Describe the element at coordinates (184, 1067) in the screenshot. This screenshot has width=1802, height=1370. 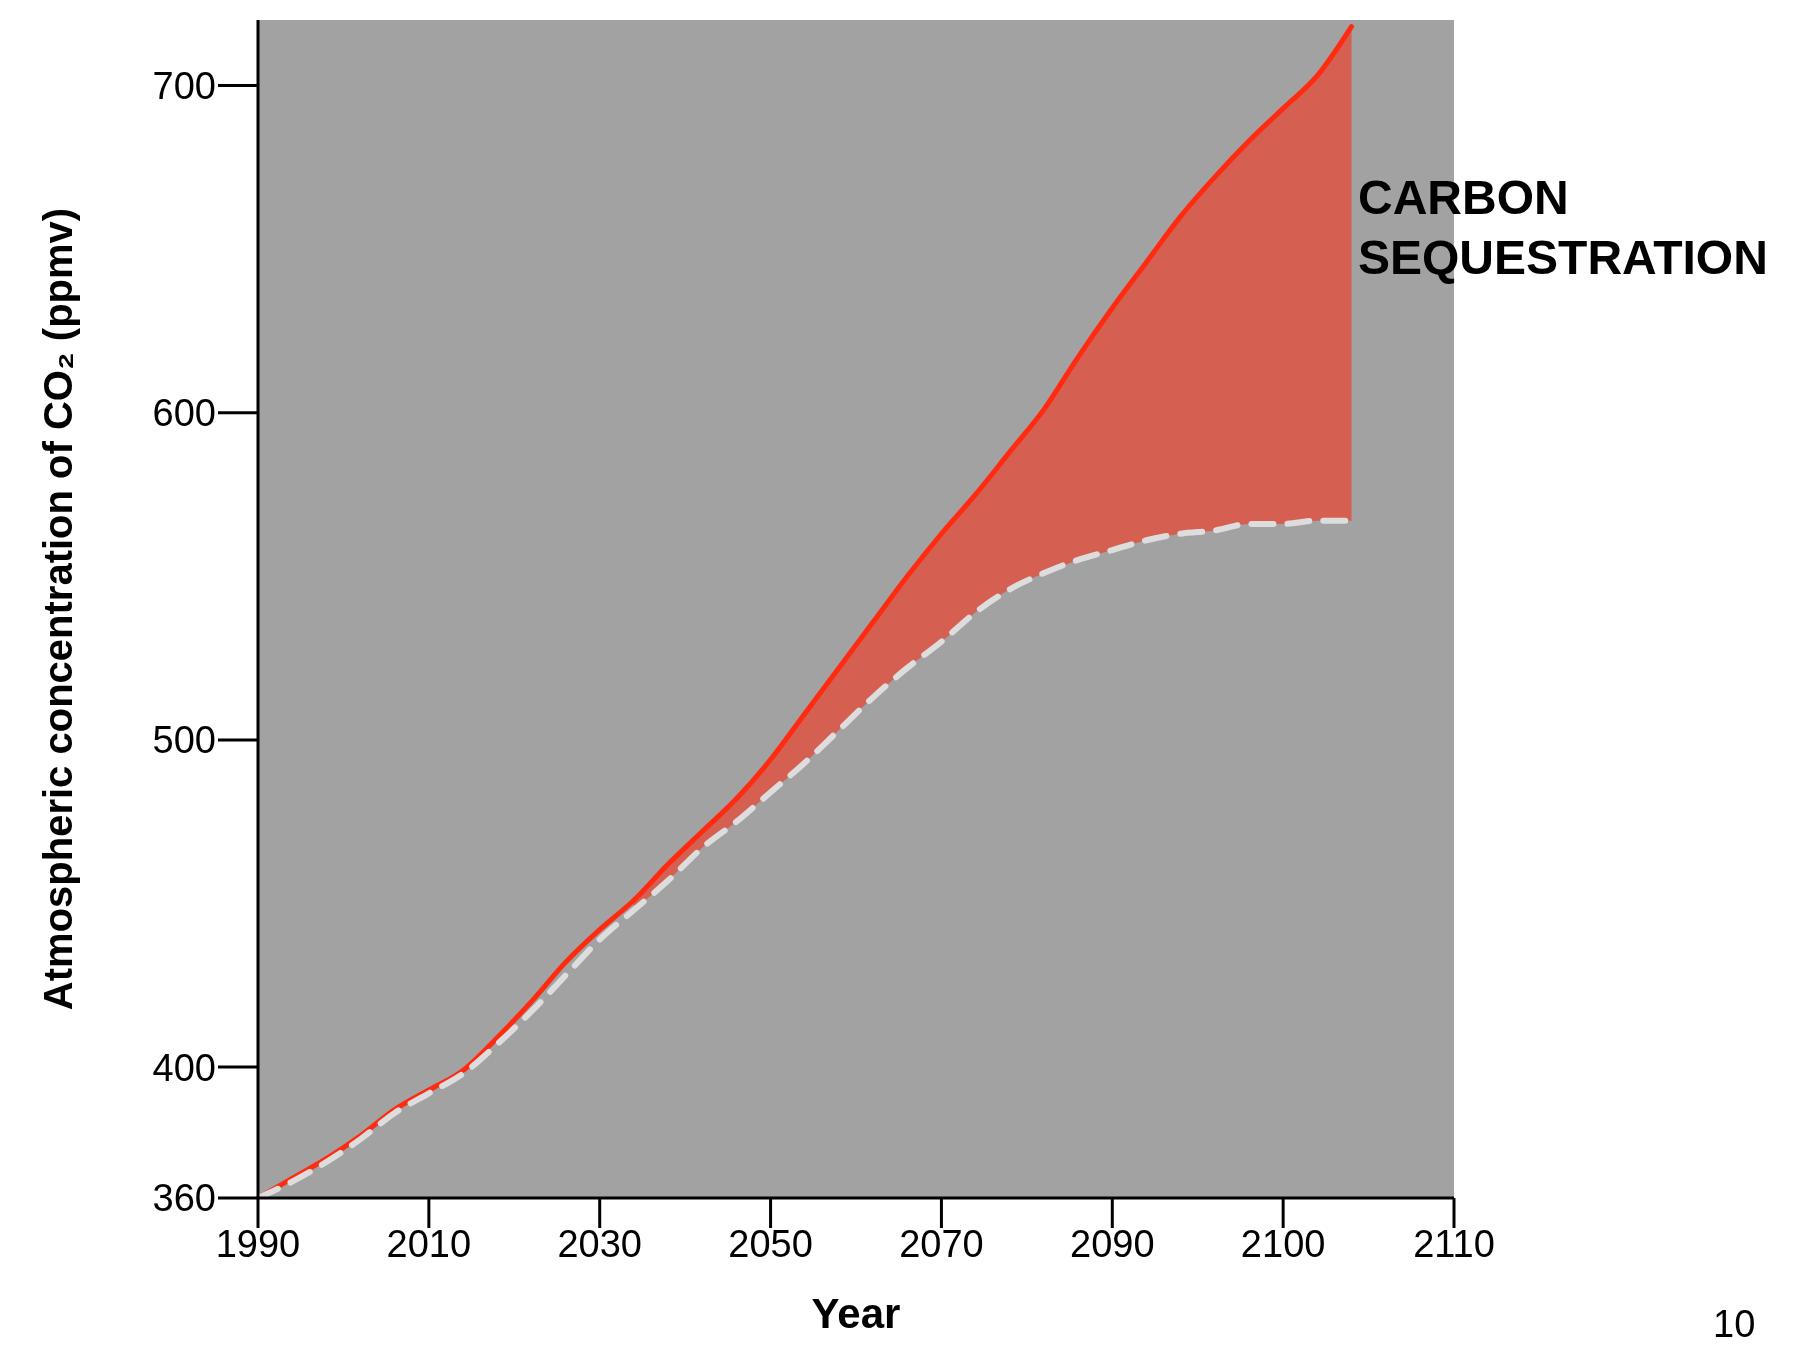
I see `y-tick-label: 400` at that location.